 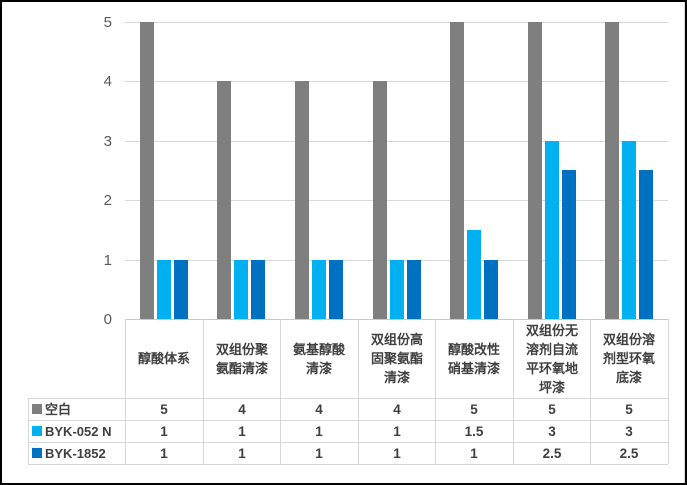 What do you see at coordinates (258, 289) in the screenshot?
I see `bar-BYK-1852-cat2` at bounding box center [258, 289].